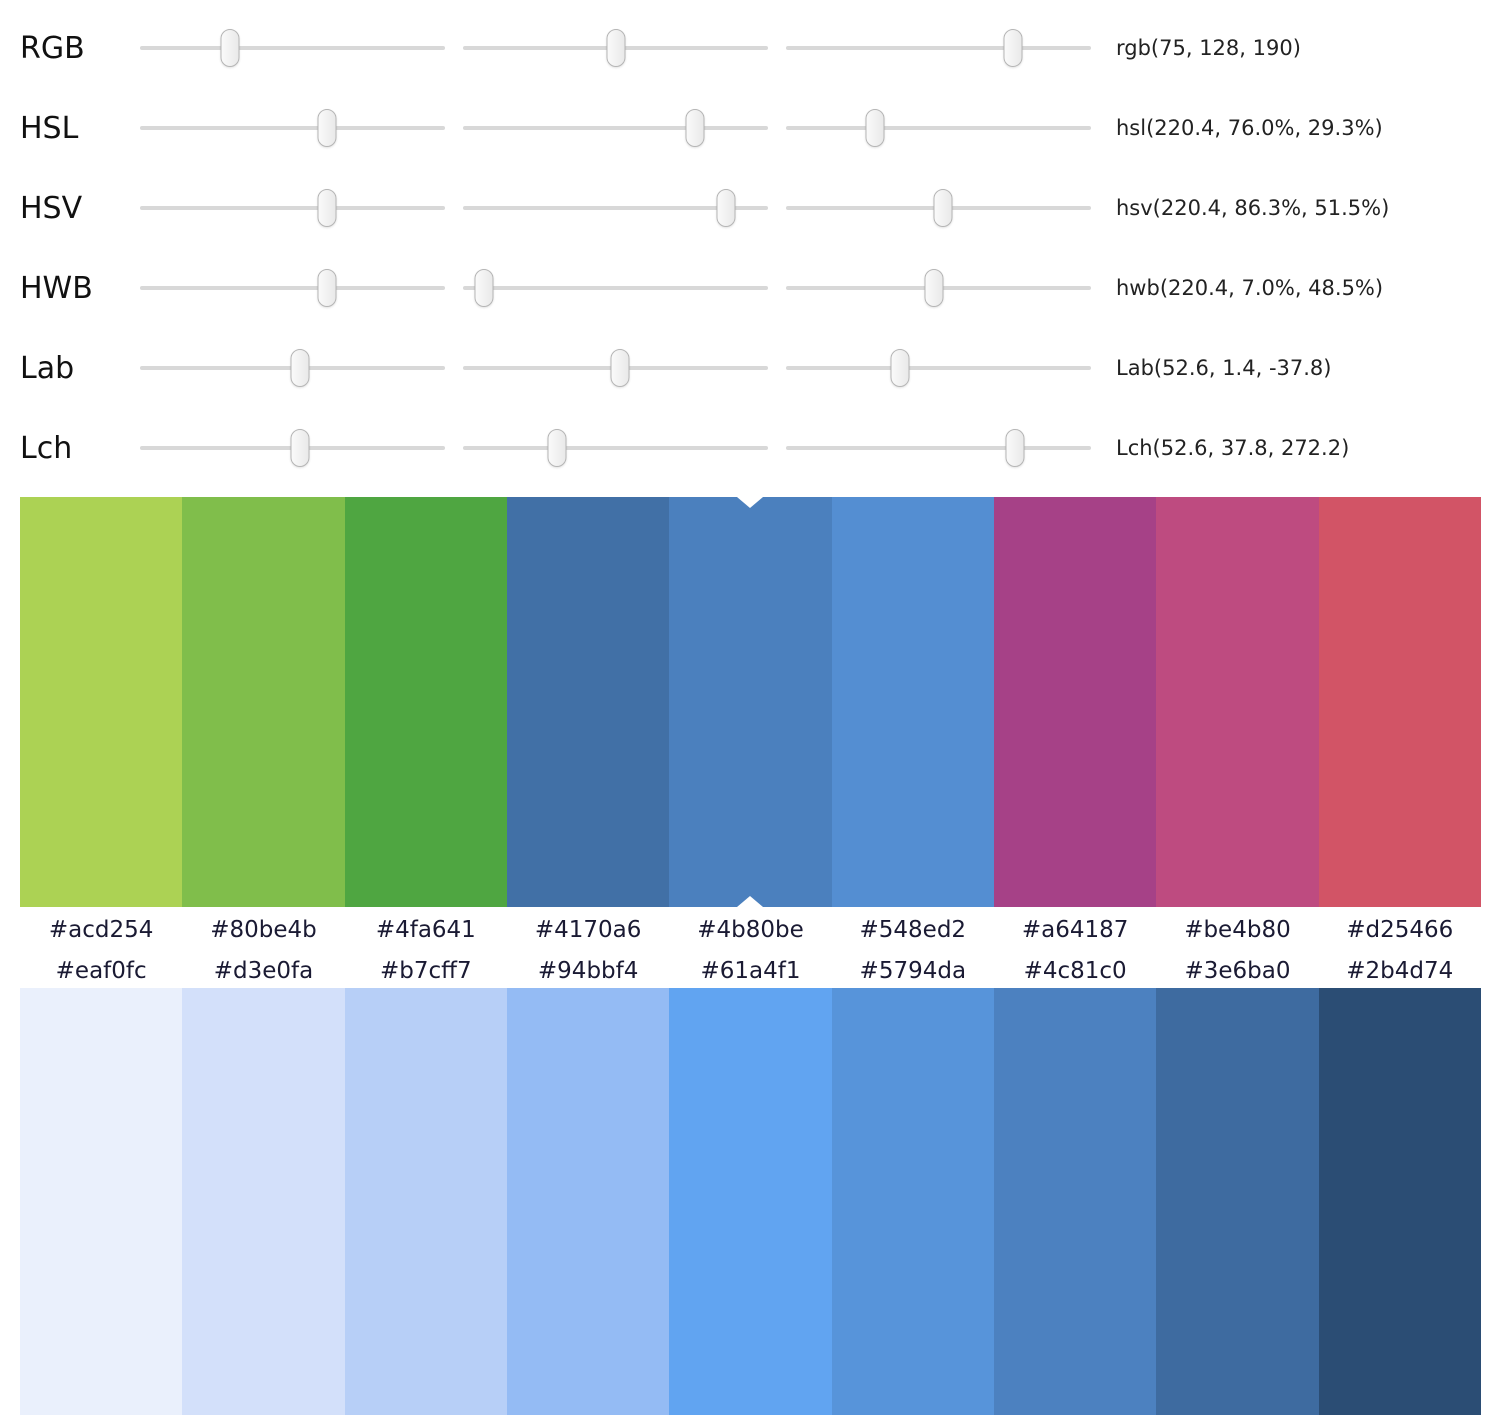  Describe the element at coordinates (588, 970) in the screenshot. I see `hex-label: #94bbf4` at that location.